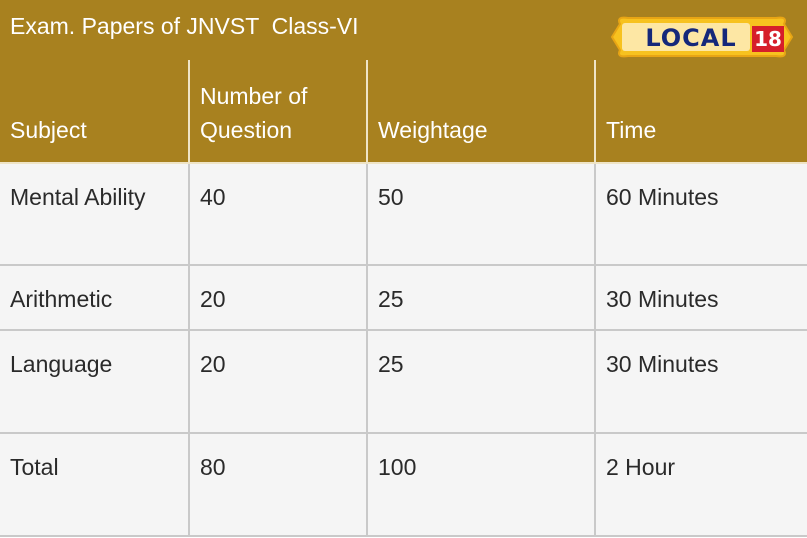  What do you see at coordinates (95, 214) in the screenshot?
I see `cell-subject: Mental Ability` at bounding box center [95, 214].